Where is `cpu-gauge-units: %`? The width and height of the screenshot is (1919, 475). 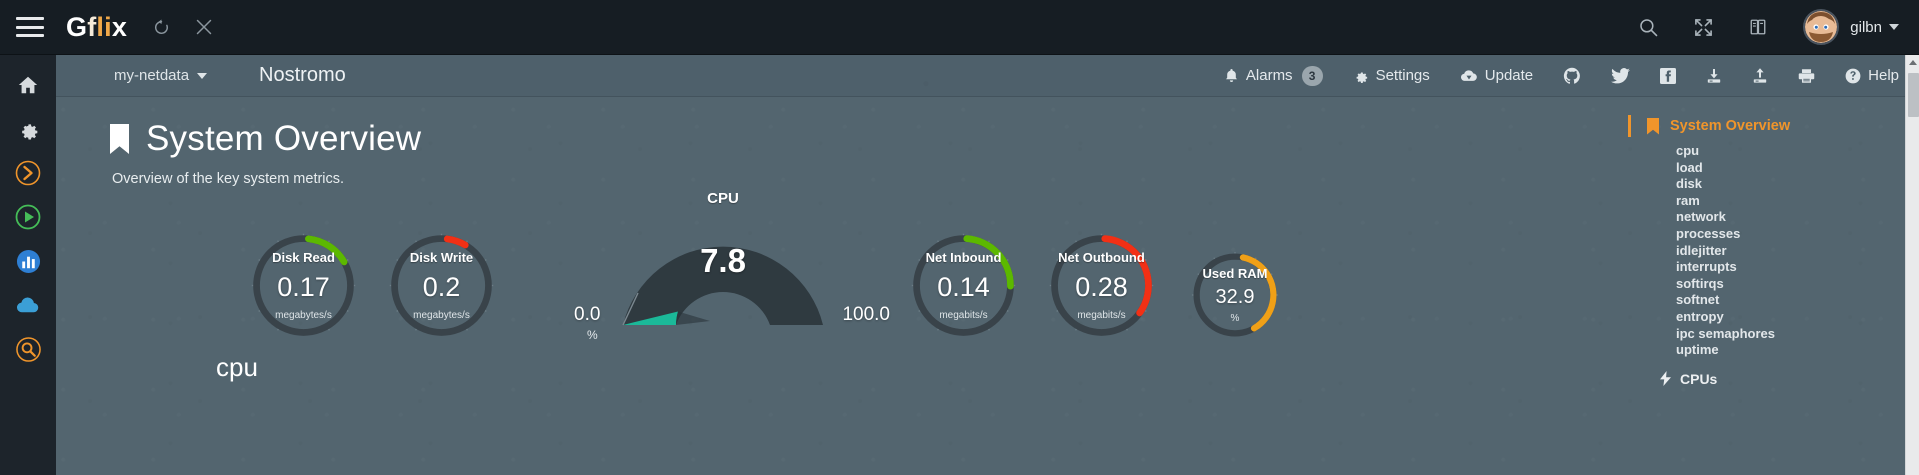 cpu-gauge-units: % is located at coordinates (592, 335).